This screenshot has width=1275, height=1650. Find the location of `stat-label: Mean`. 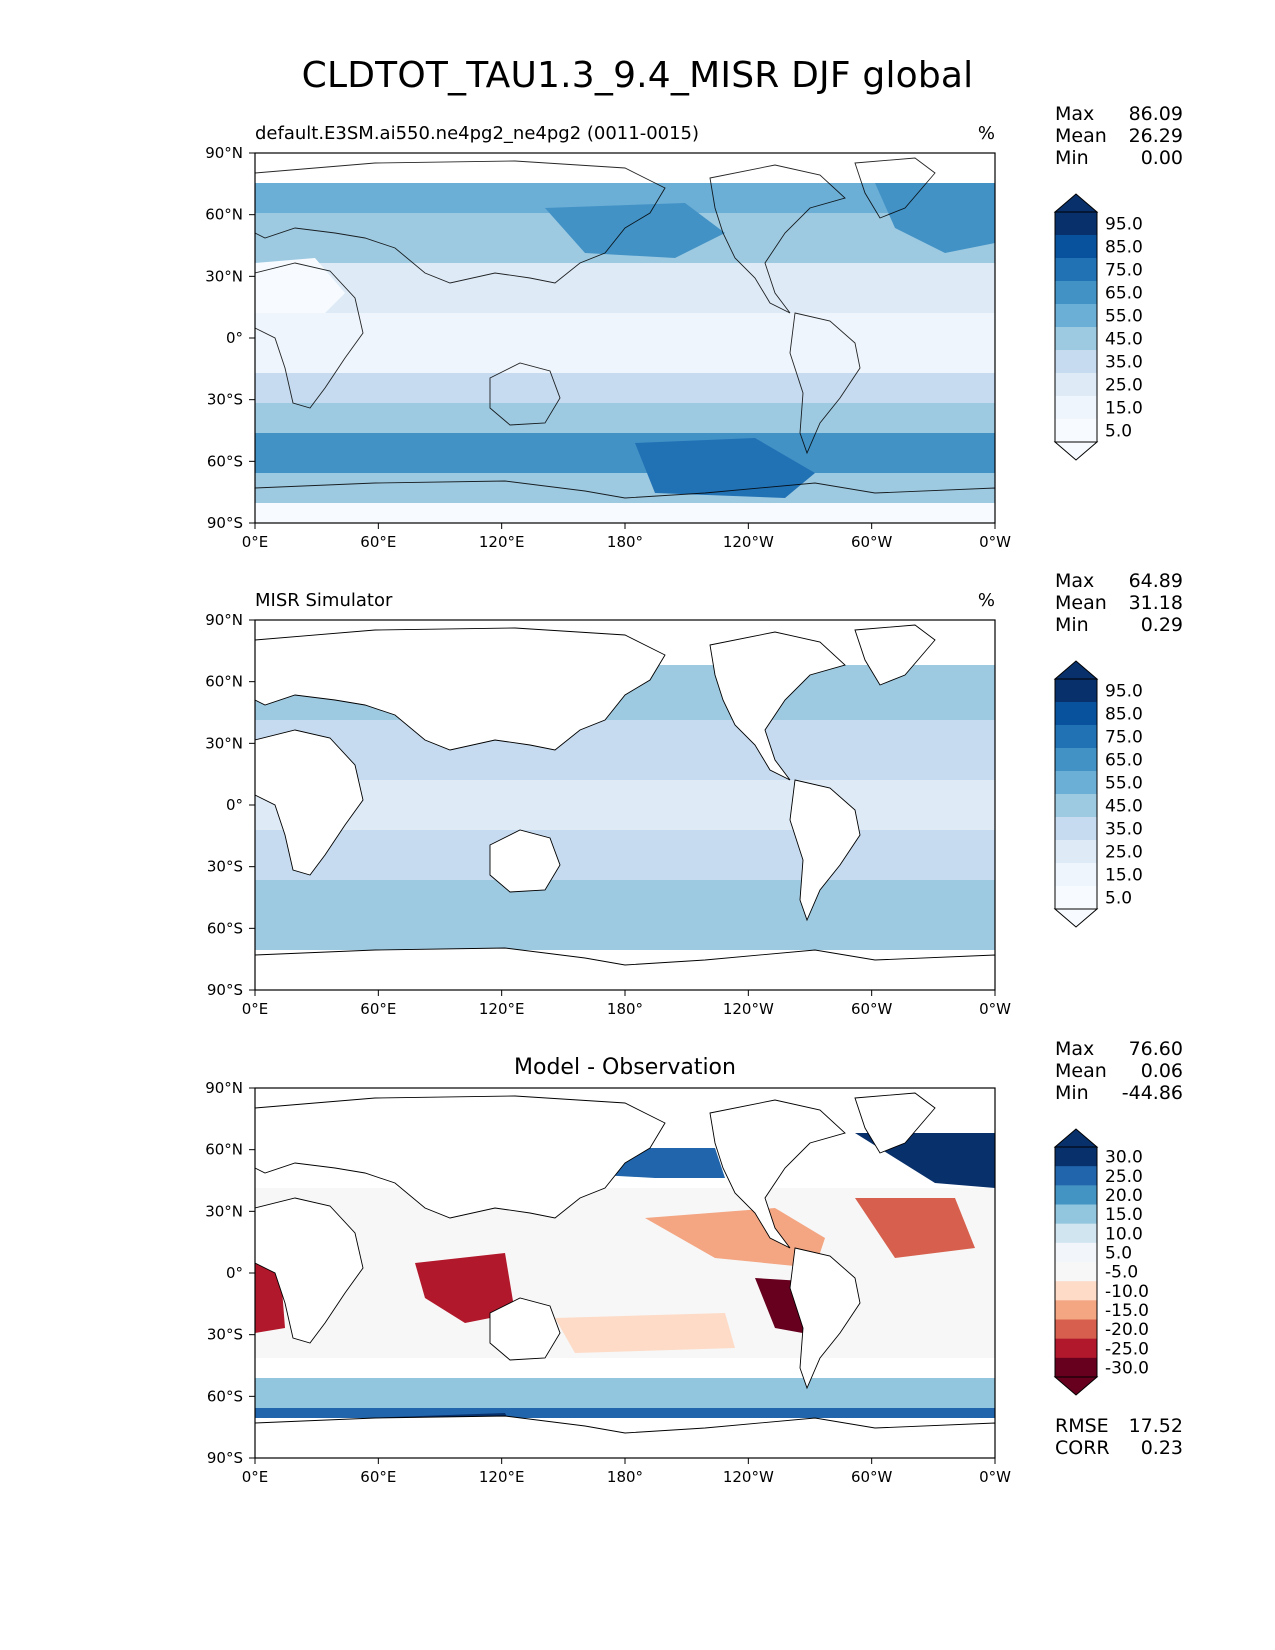

stat-label: Mean is located at coordinates (1081, 136).